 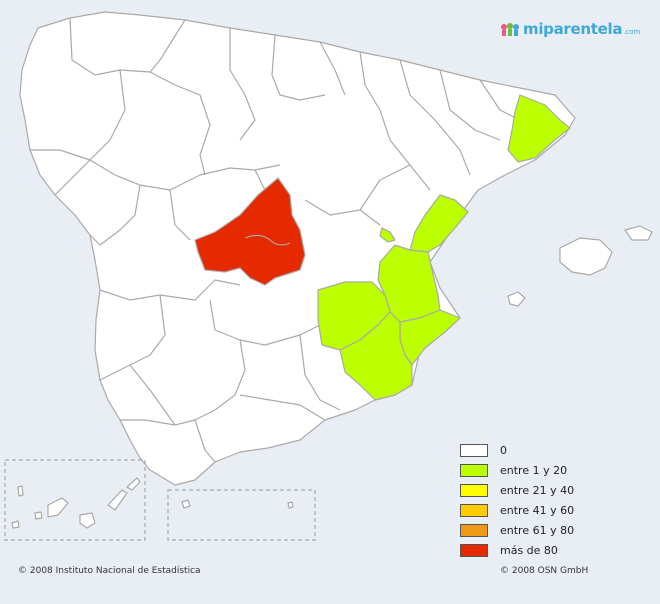 What do you see at coordinates (387, 235) in the screenshot?
I see `province-teruel-spot` at bounding box center [387, 235].